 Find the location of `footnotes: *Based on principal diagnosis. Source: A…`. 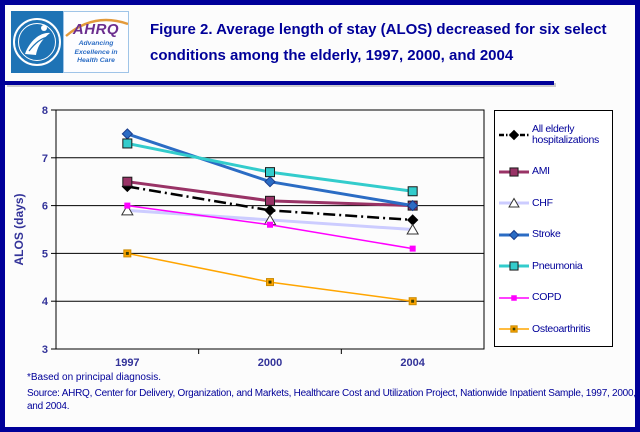

footnotes: *Based on principal diagnosis. Source: A… is located at coordinates (331, 392).